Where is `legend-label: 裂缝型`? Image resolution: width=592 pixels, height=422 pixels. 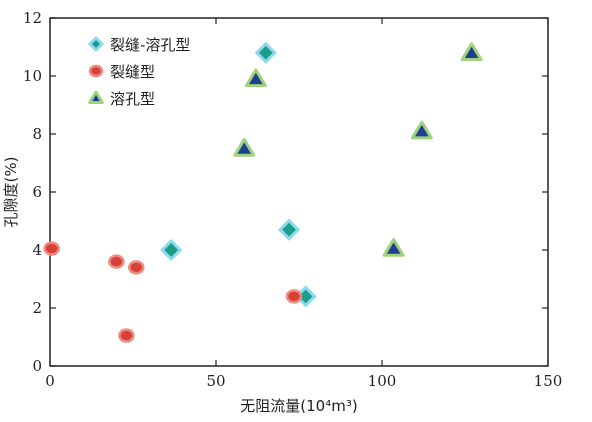 legend-label: 裂缝型 is located at coordinates (132, 72).